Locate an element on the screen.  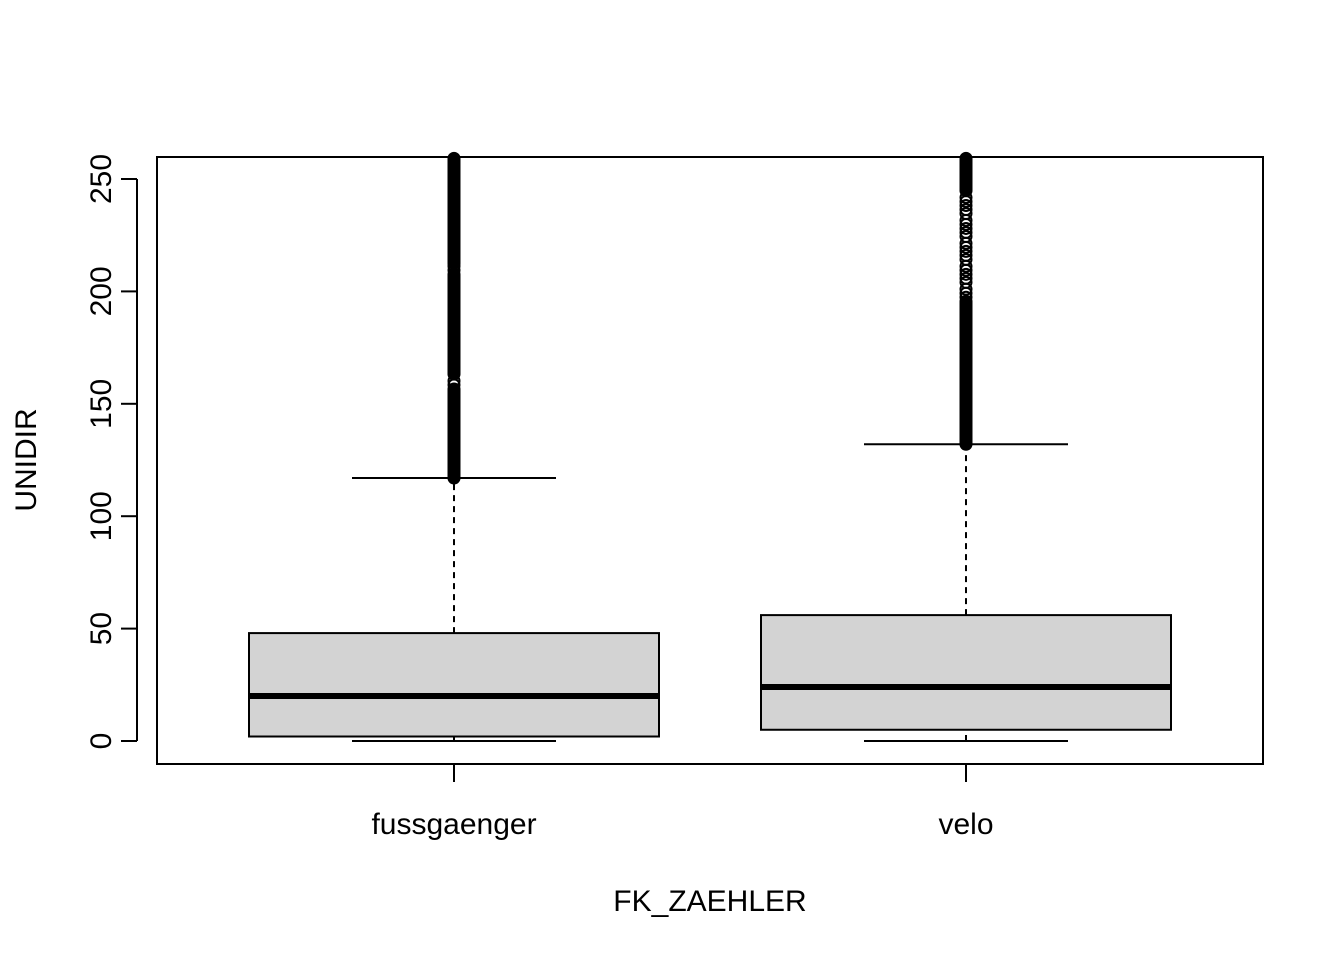
x-axis: fussgaenger velo is located at coordinates (682, 802).